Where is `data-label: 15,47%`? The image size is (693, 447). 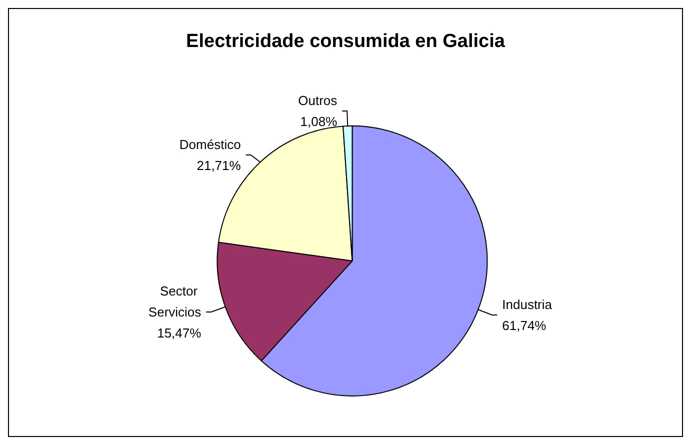
data-label: 15,47% is located at coordinates (179, 332).